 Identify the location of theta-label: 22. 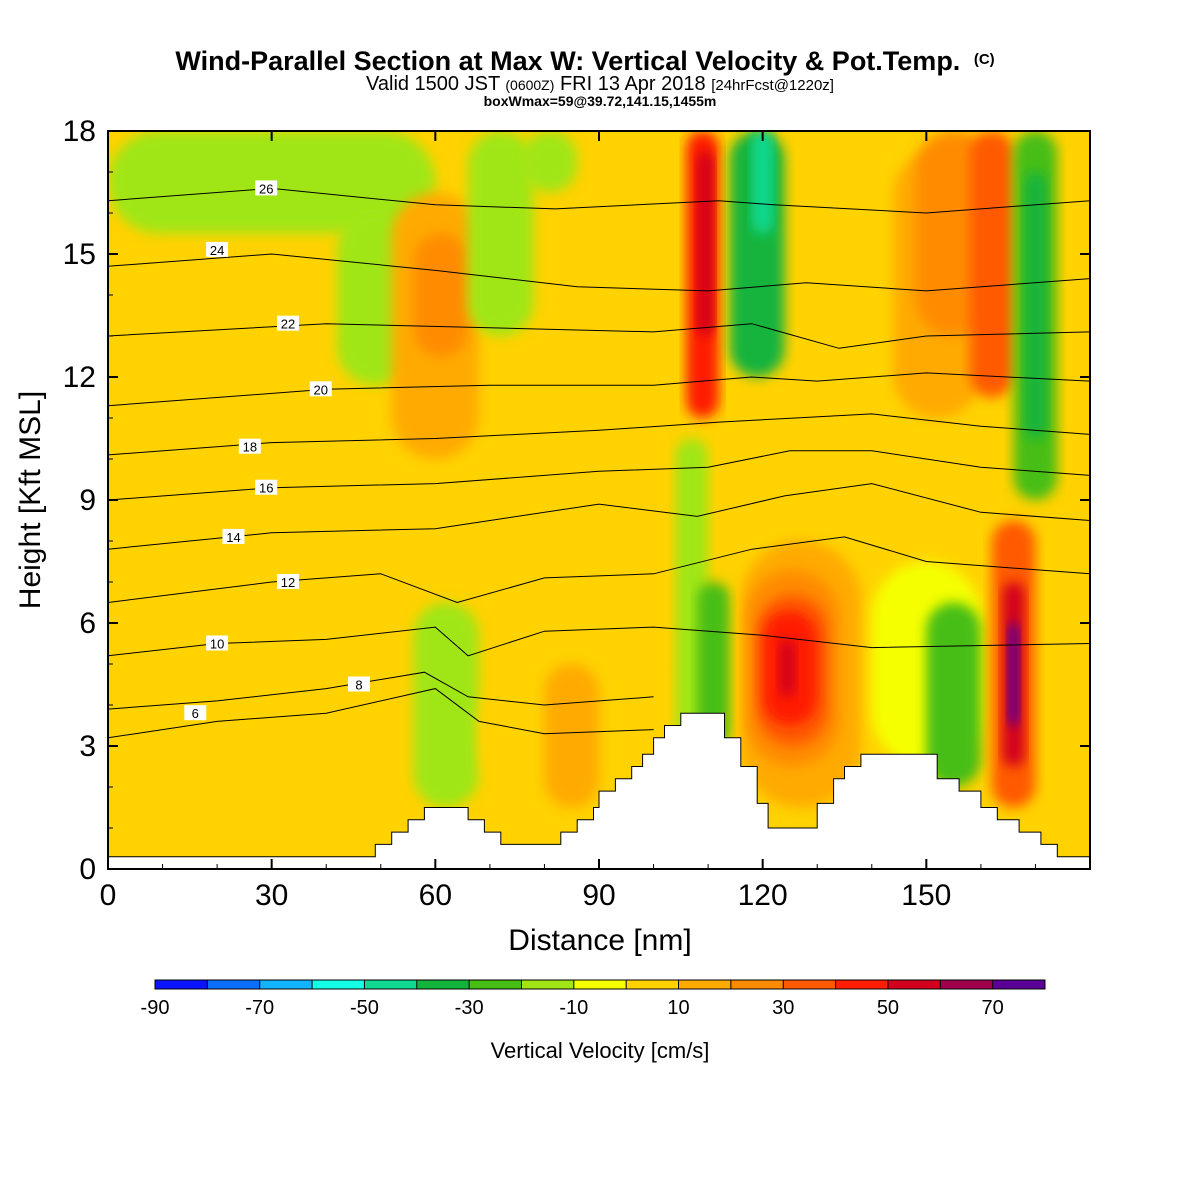
(288, 324).